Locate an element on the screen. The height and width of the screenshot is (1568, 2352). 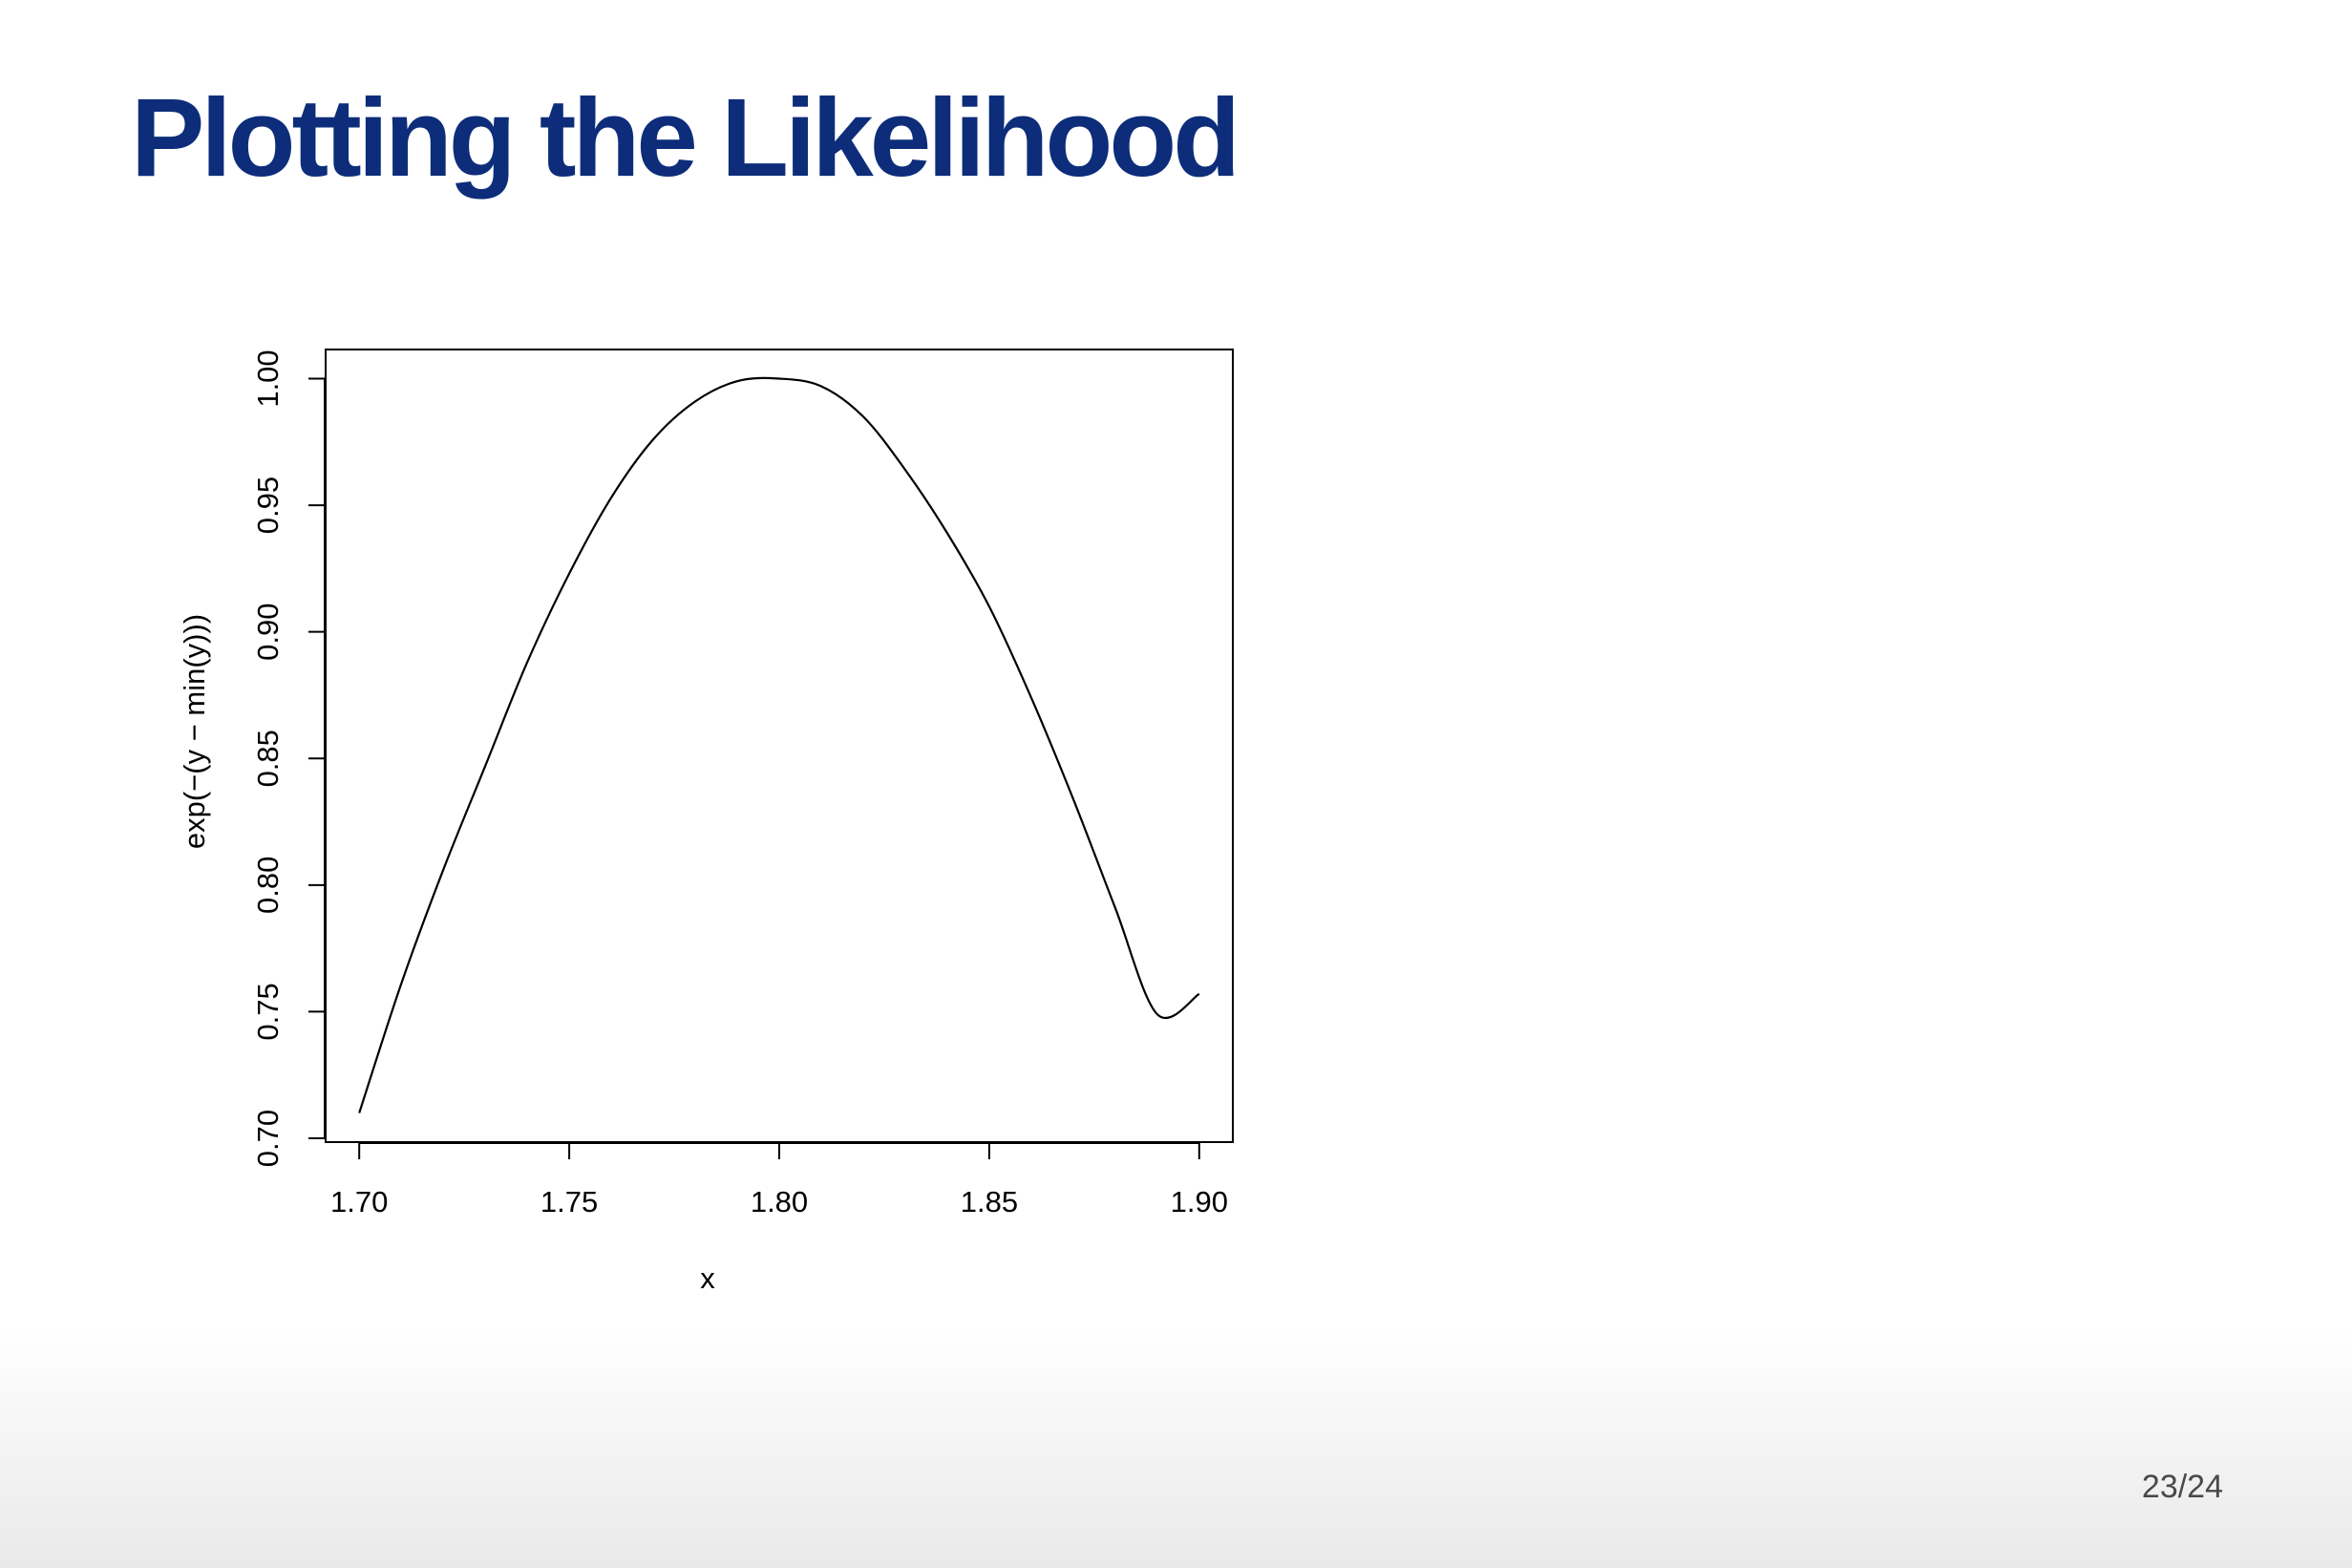
x-tick-label: 1.80 is located at coordinates (779, 1201).